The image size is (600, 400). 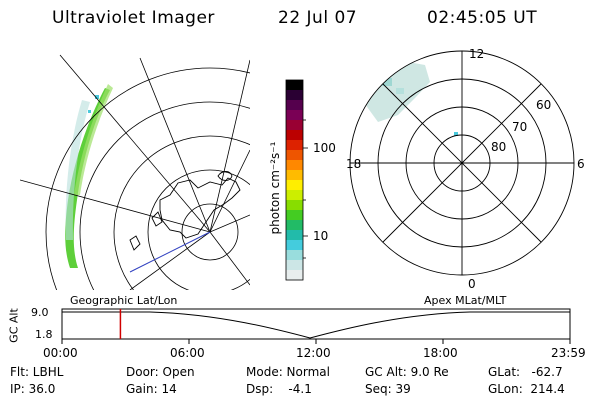 What do you see at coordinates (33, 389) in the screenshot?
I see `info-ip: IP: 36.0` at bounding box center [33, 389].